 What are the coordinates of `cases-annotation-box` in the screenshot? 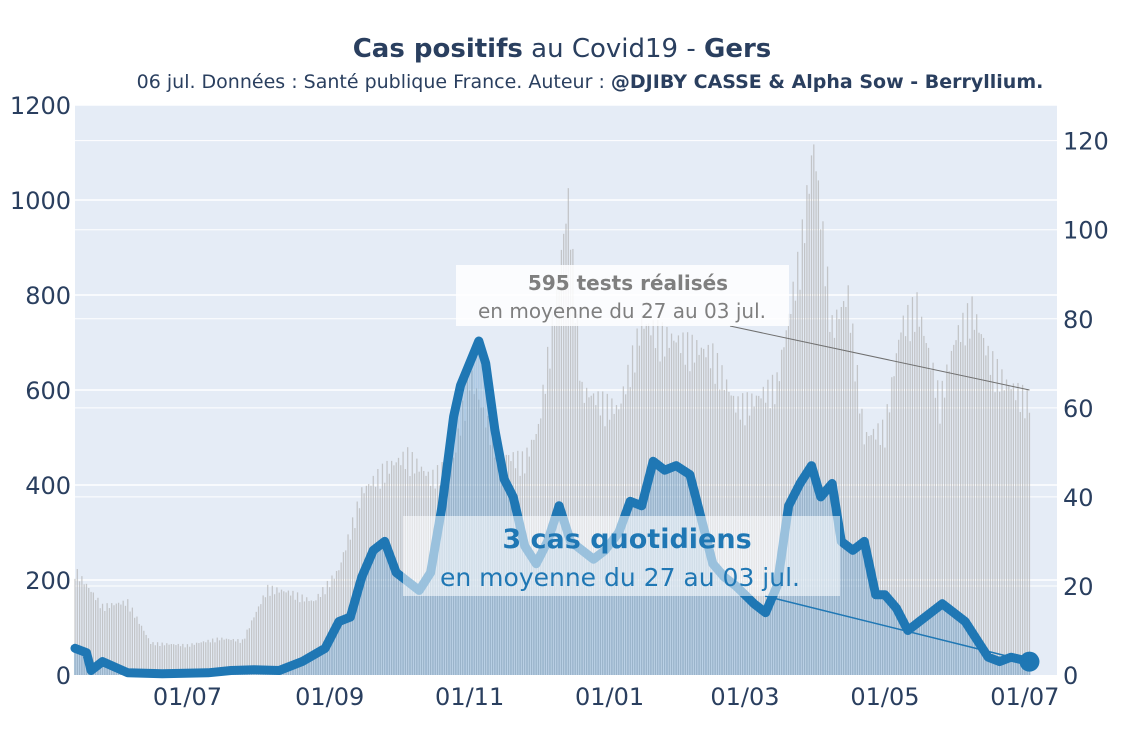 It's located at (621, 556).